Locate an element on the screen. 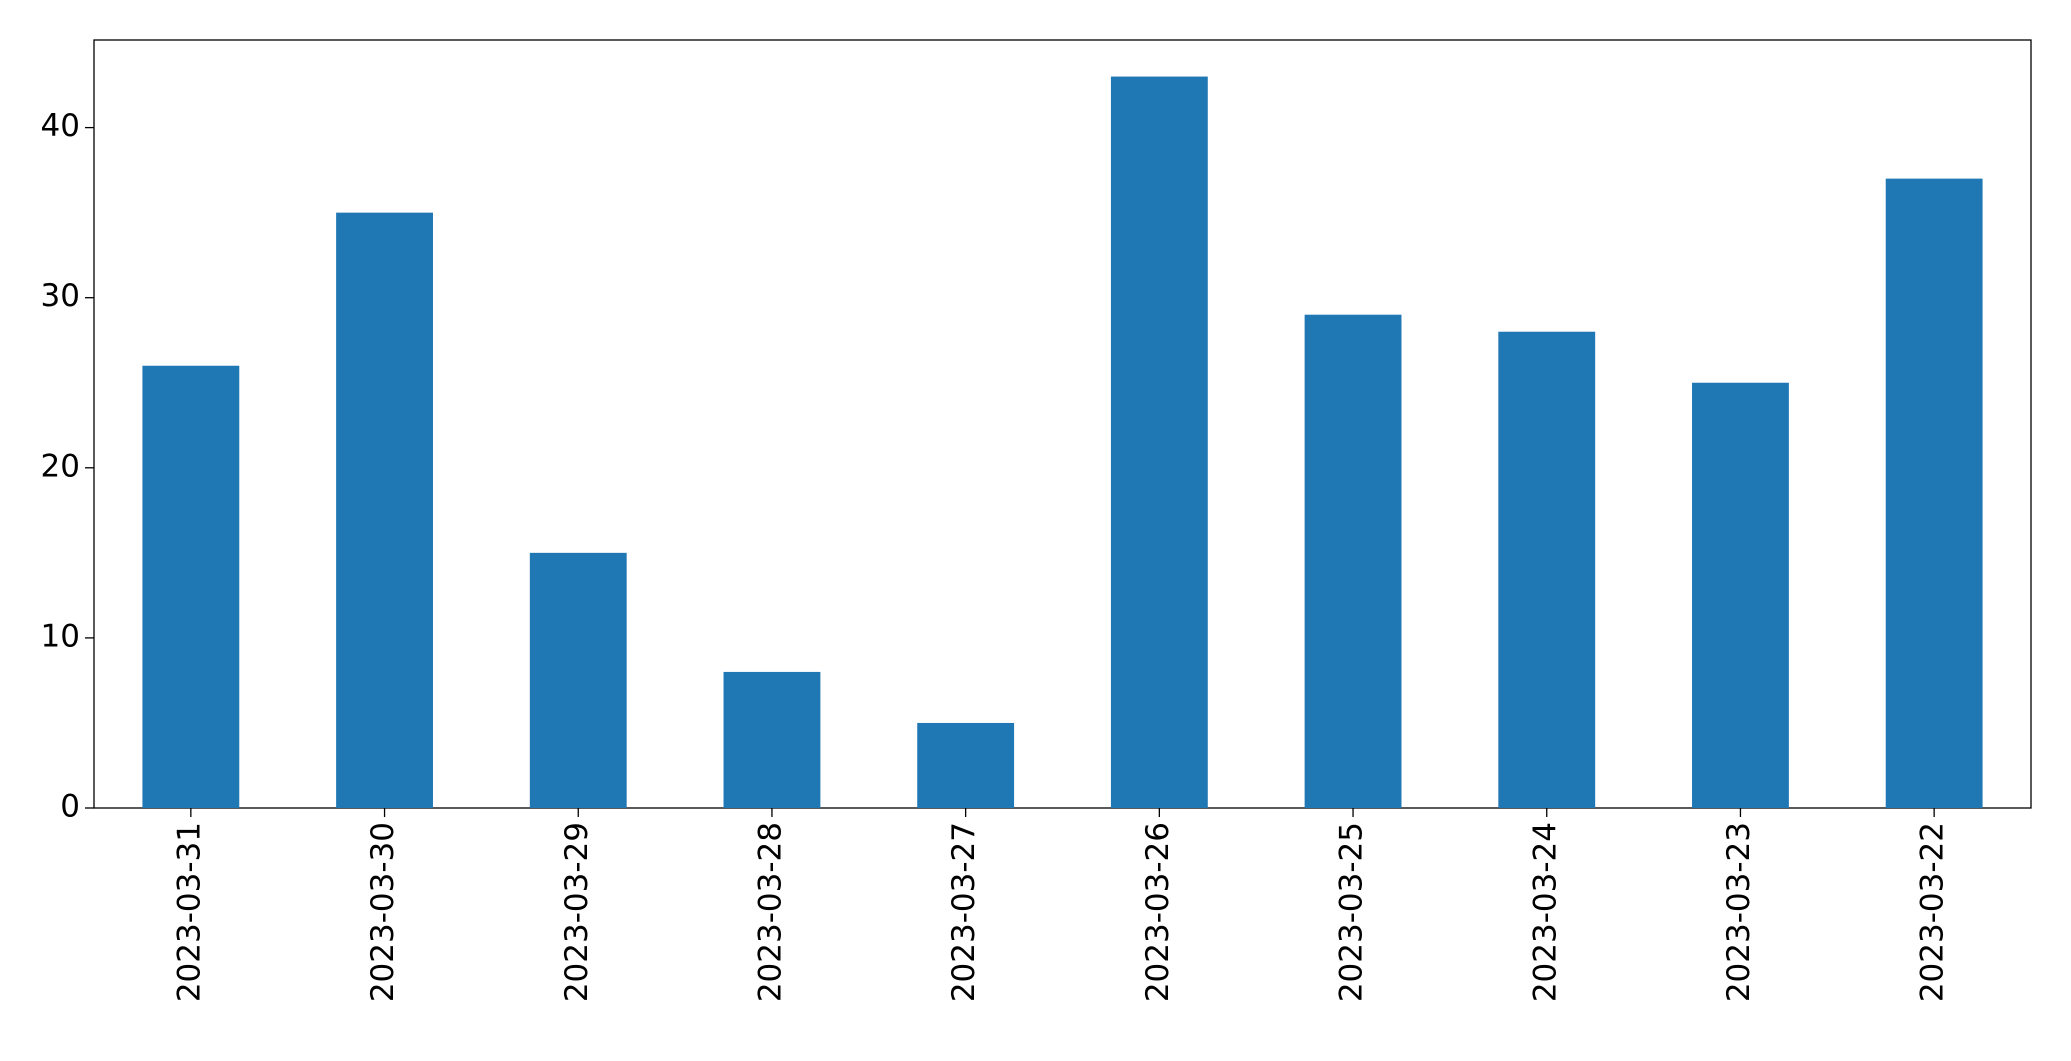 The height and width of the screenshot is (1061, 2071). x-tick-label: 2023-03-29 is located at coordinates (577, 912).